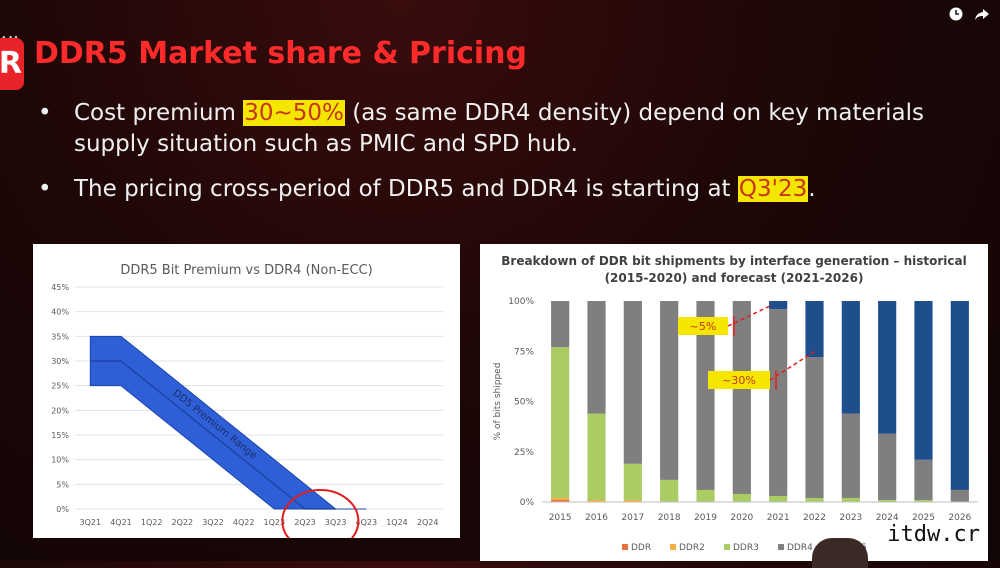 Image resolution: width=1000 pixels, height=568 pixels. I want to click on chart-title: DDR5 Bit Premium vs DDR4 (Non-ECC), so click(246, 270).